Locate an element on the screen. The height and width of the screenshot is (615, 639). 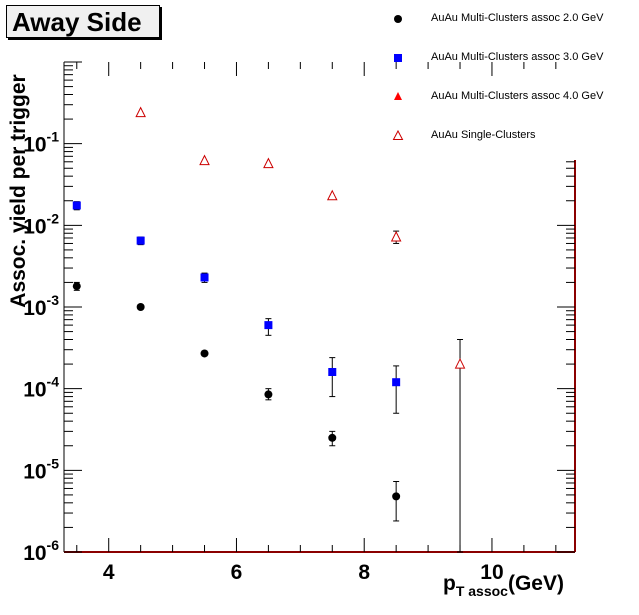
legend-label: AuAu Single-Clusters is located at coordinates (483, 135).